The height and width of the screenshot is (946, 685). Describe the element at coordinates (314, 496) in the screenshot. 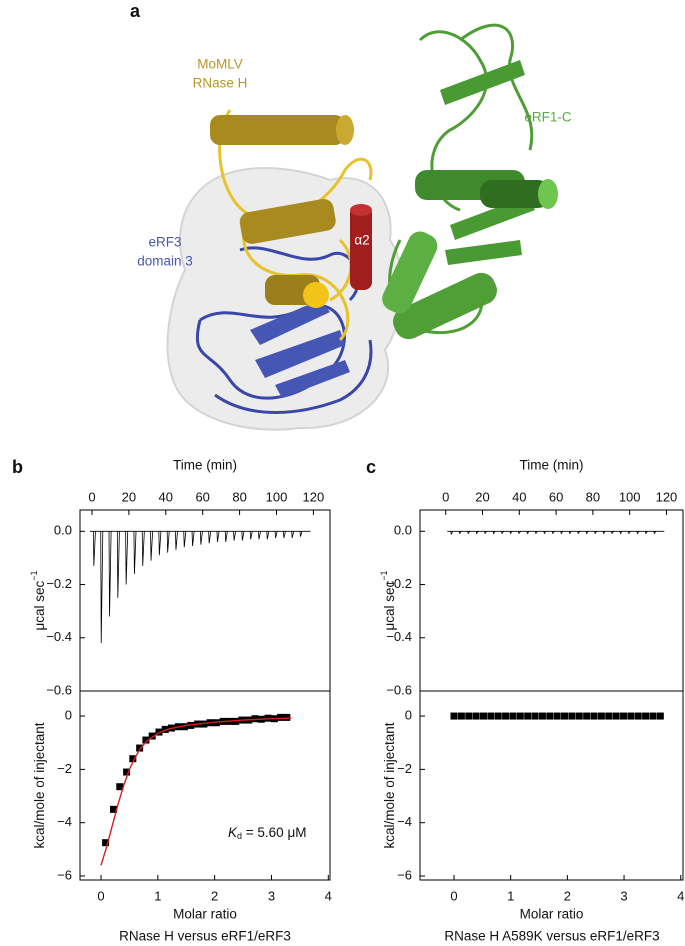

I see `x-tick-label: 120` at that location.